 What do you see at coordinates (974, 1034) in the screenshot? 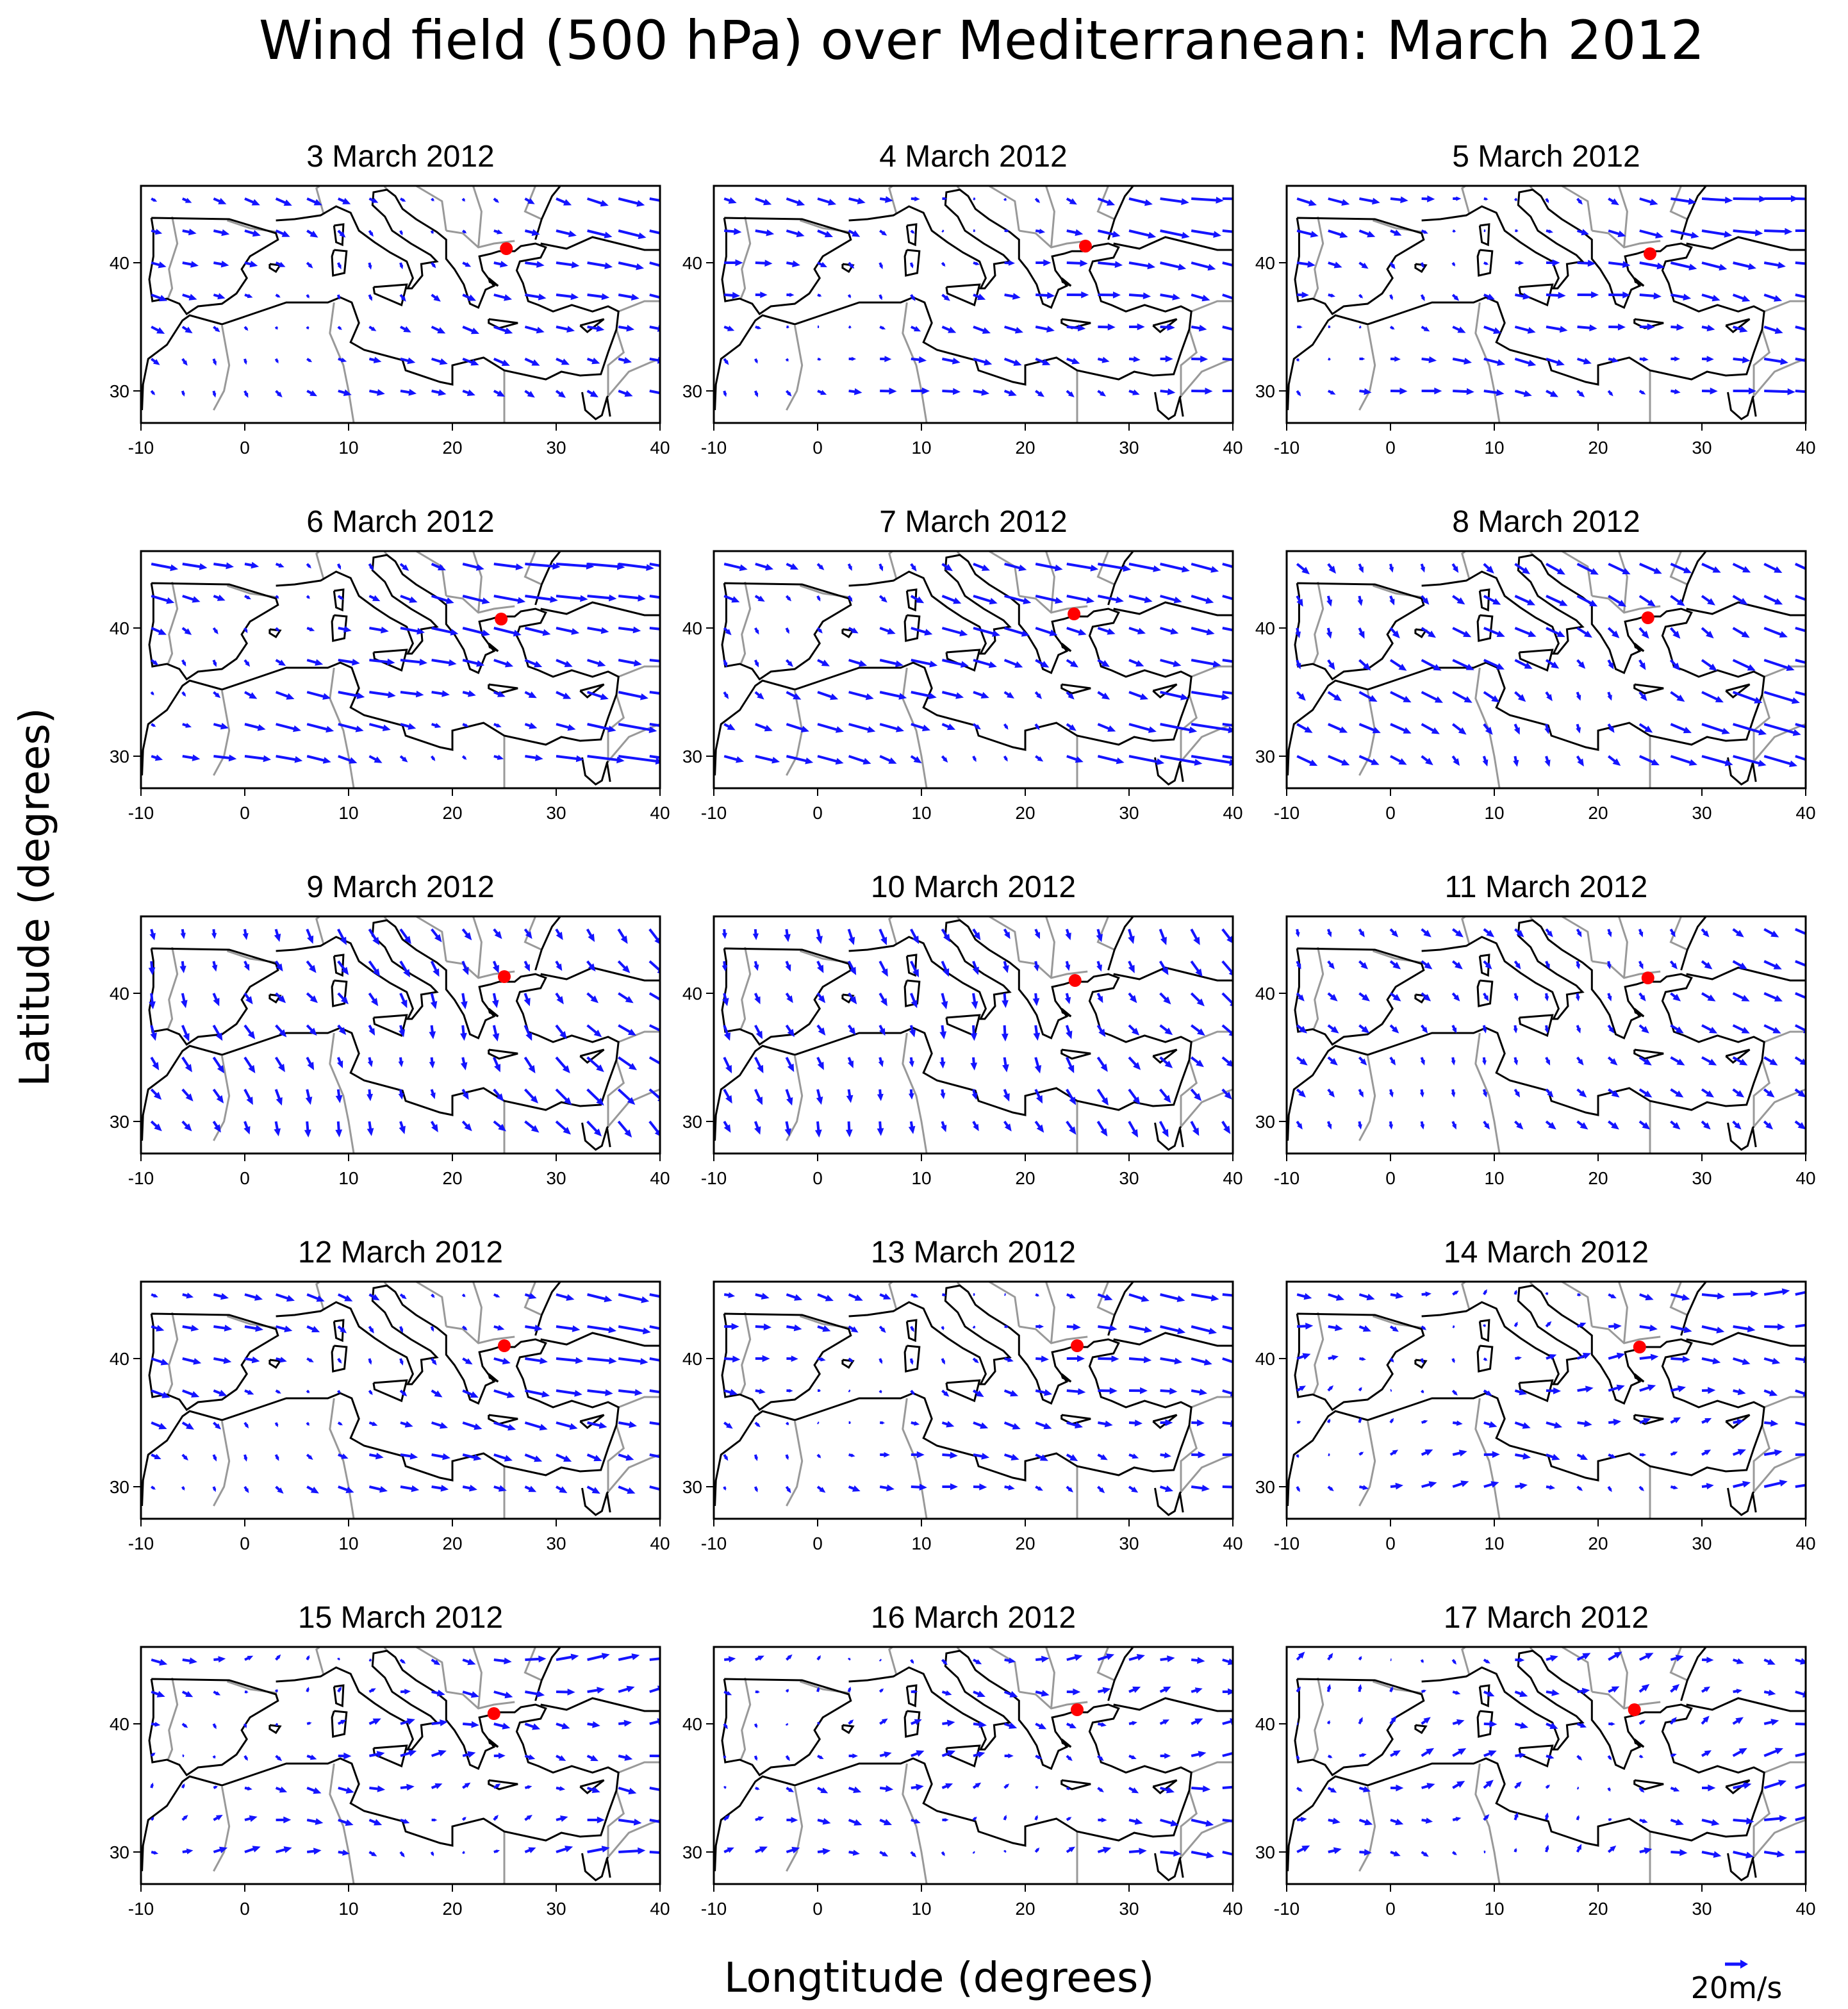
I see `map-layer` at bounding box center [974, 1034].